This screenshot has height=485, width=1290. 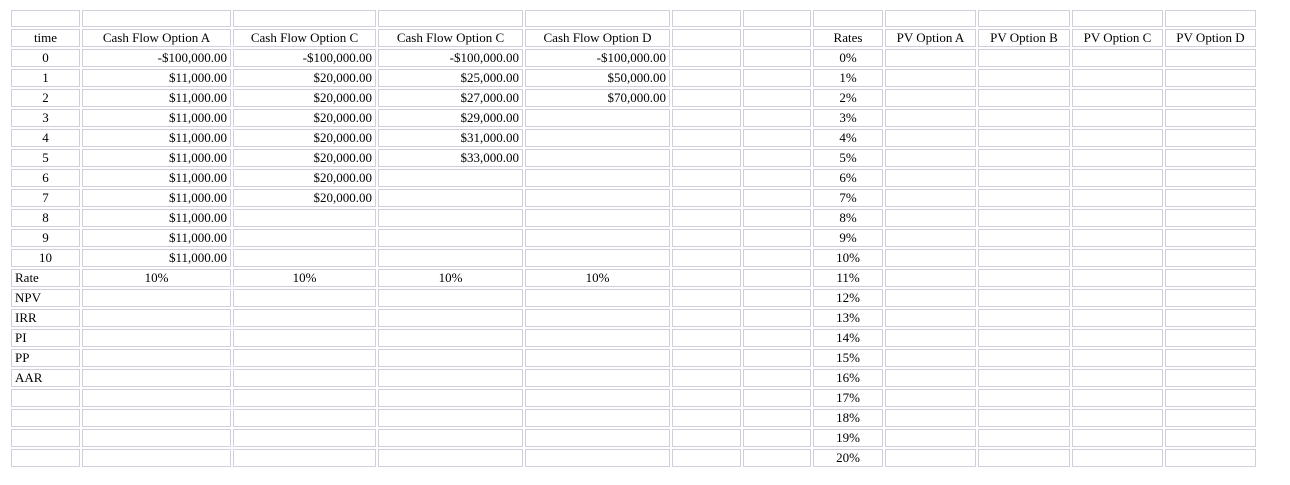 I want to click on table-row: 9 $11,000.00 9%, so click(x=633, y=238).